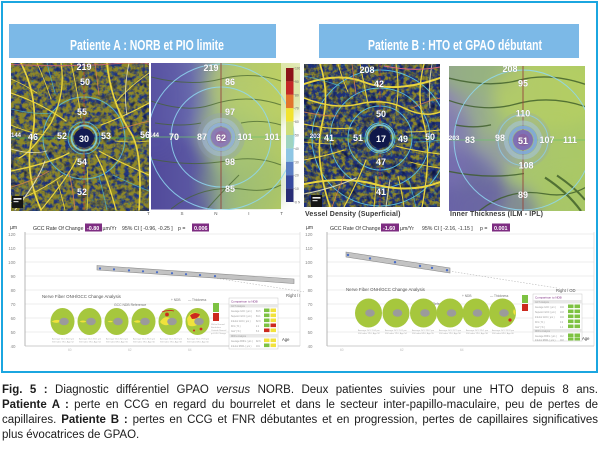 The width and height of the screenshot is (600, 452). Describe the element at coordinates (197, 300) in the screenshot. I see `svg-text: — Thickness` at that location.